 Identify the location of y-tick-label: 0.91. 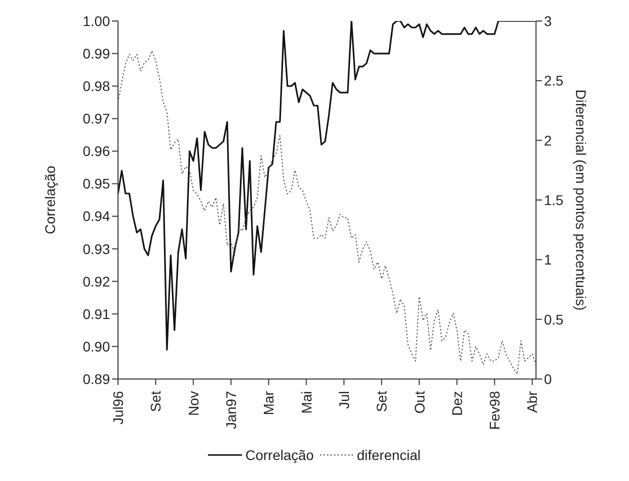
(96, 314).